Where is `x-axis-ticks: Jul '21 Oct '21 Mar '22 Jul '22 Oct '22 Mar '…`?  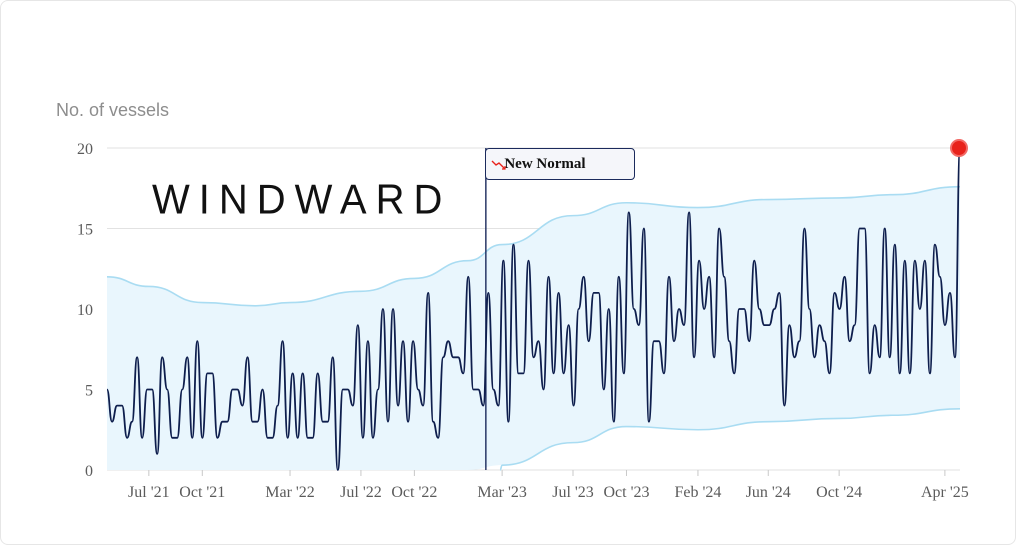
x-axis-ticks: Jul '21 Oct '21 Mar '22 Jul '22 Oct '22 Mar '… is located at coordinates (548, 485).